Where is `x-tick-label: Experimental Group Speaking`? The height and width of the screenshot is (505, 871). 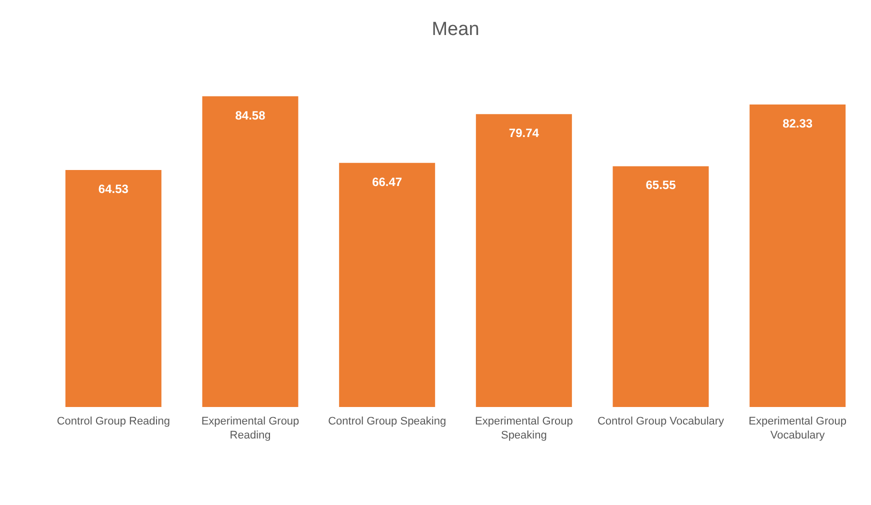 x-tick-label: Experimental Group Speaking is located at coordinates (524, 429).